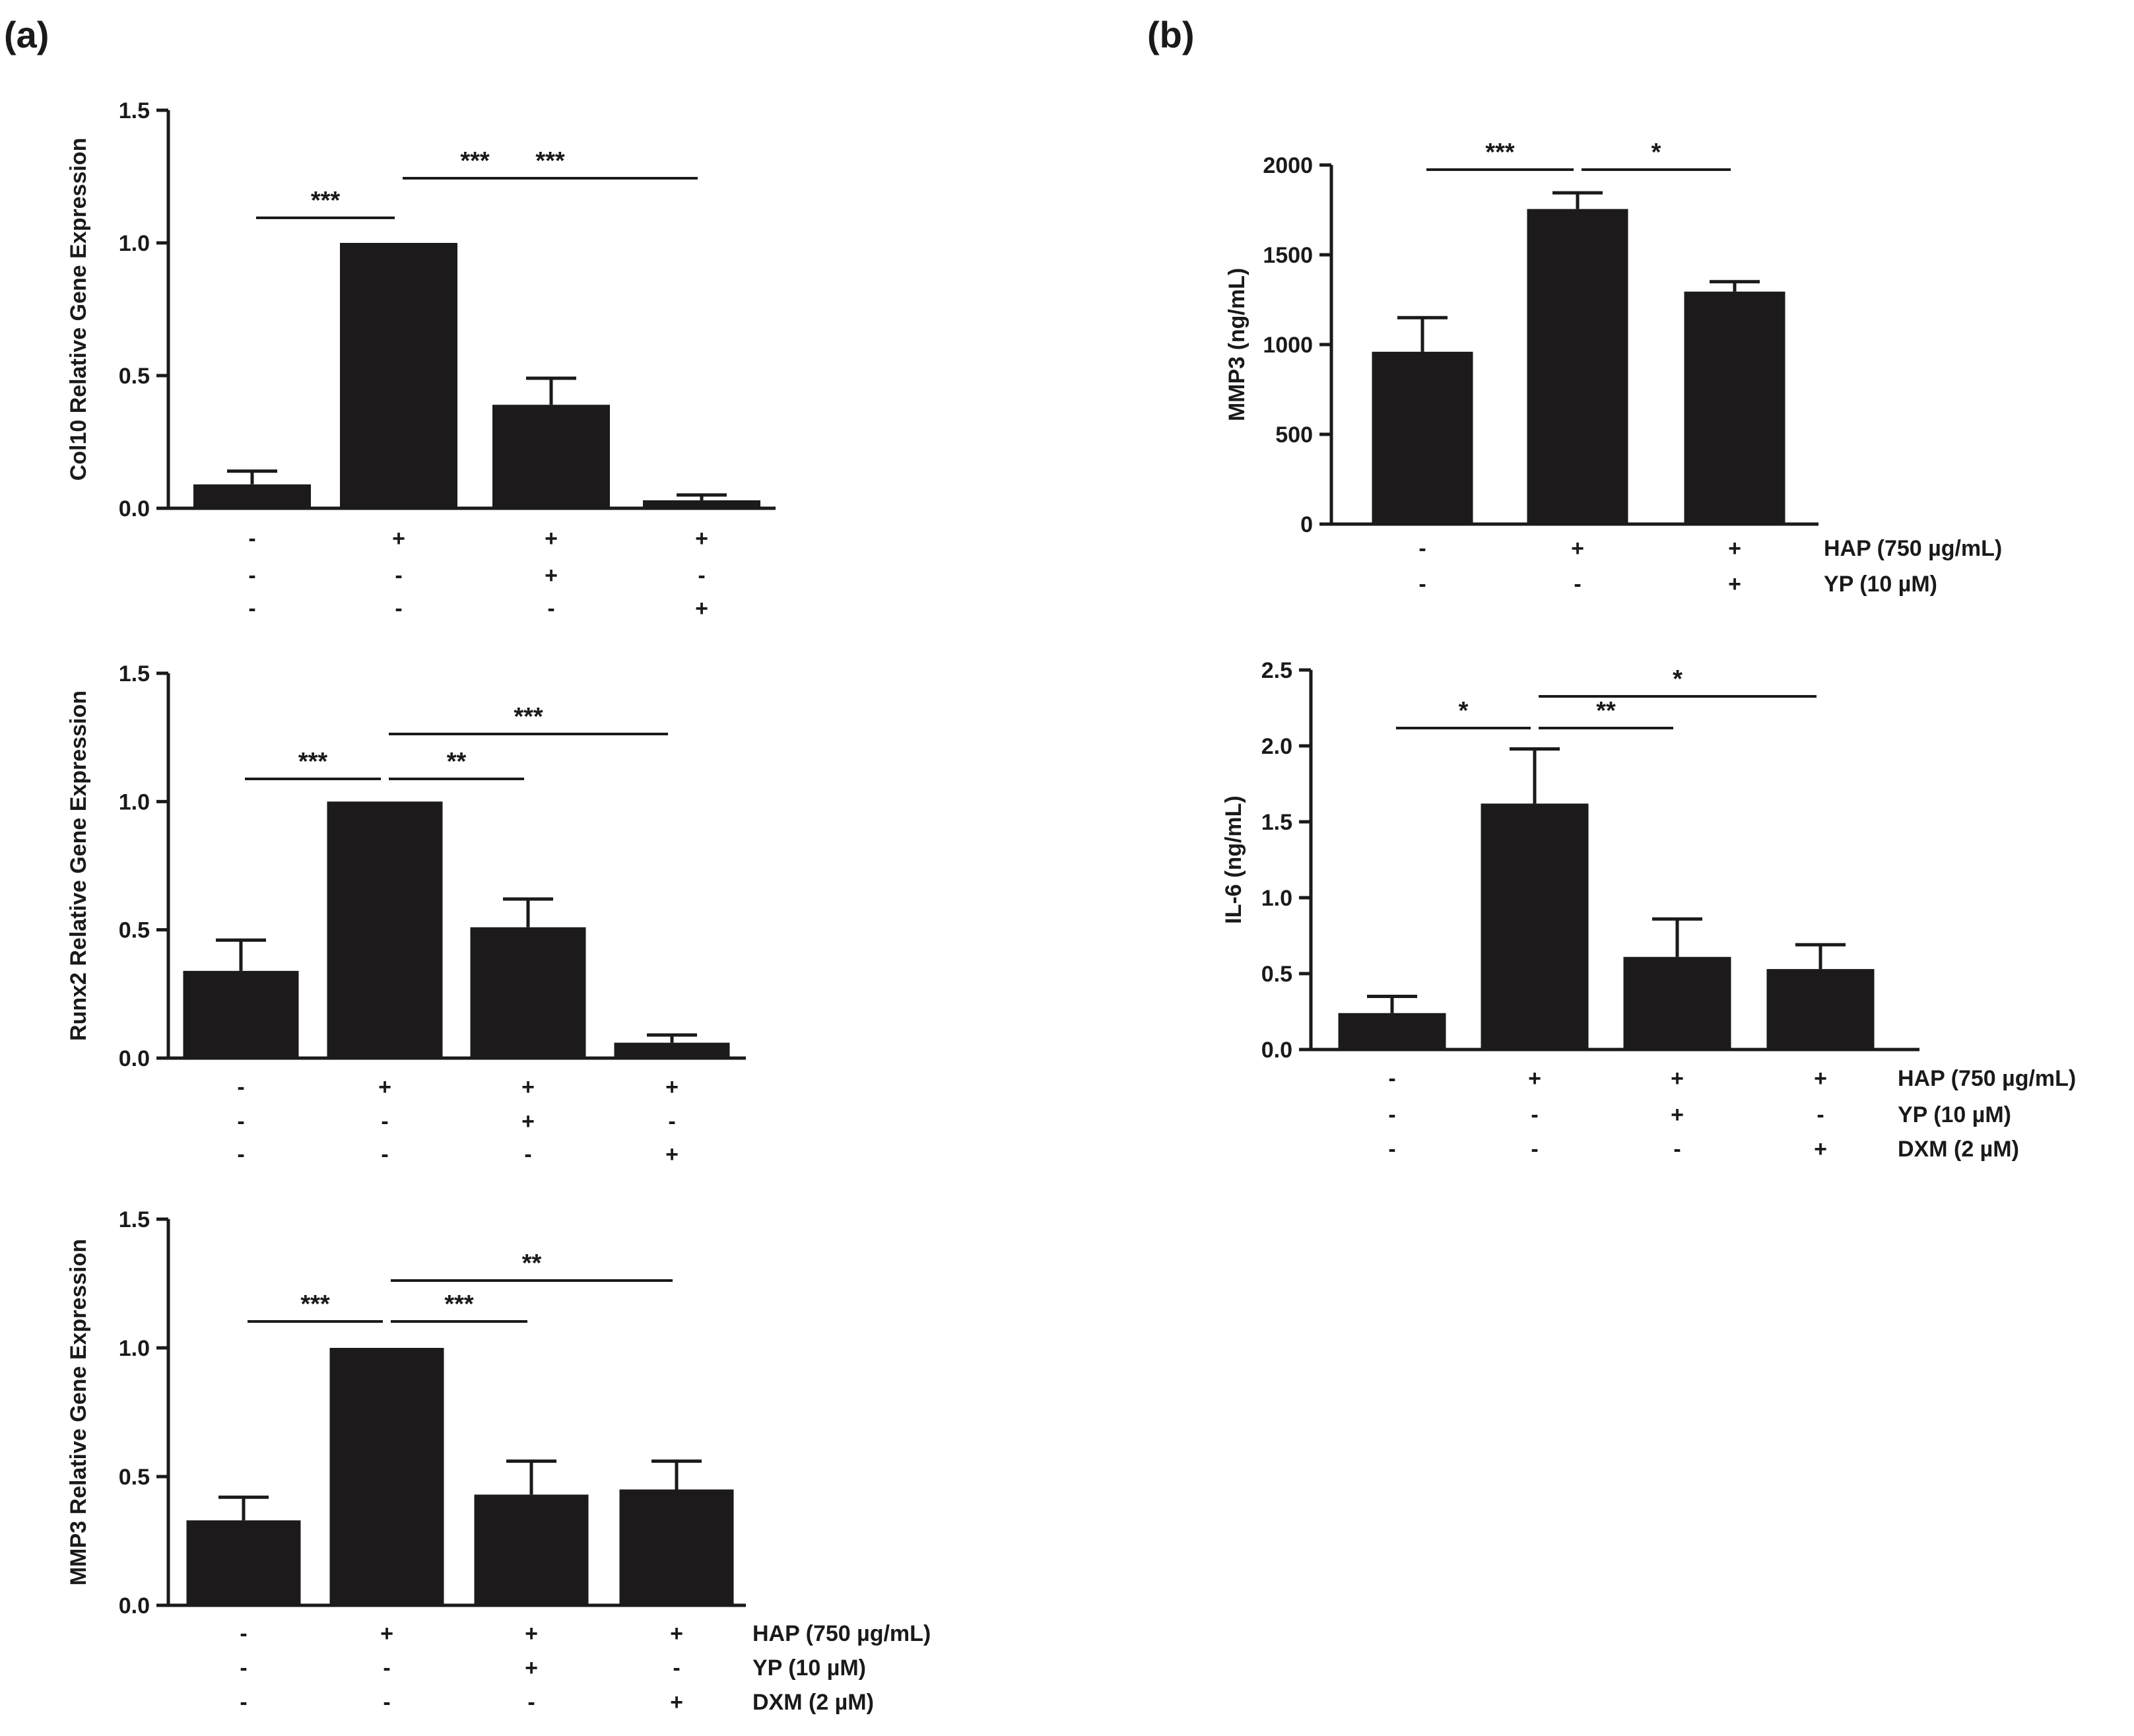 This screenshot has height=1736, width=2134. I want to click on panel-label-b: (b), so click(1171, 34).